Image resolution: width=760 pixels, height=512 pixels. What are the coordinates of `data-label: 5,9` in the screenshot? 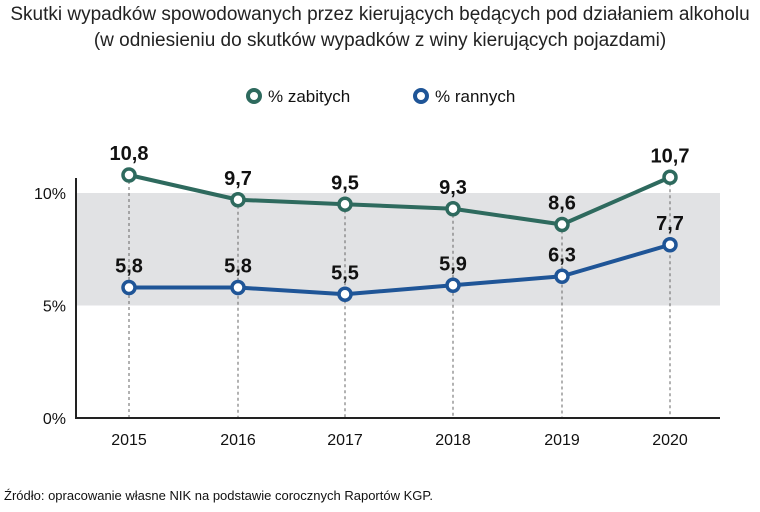 It's located at (453, 264).